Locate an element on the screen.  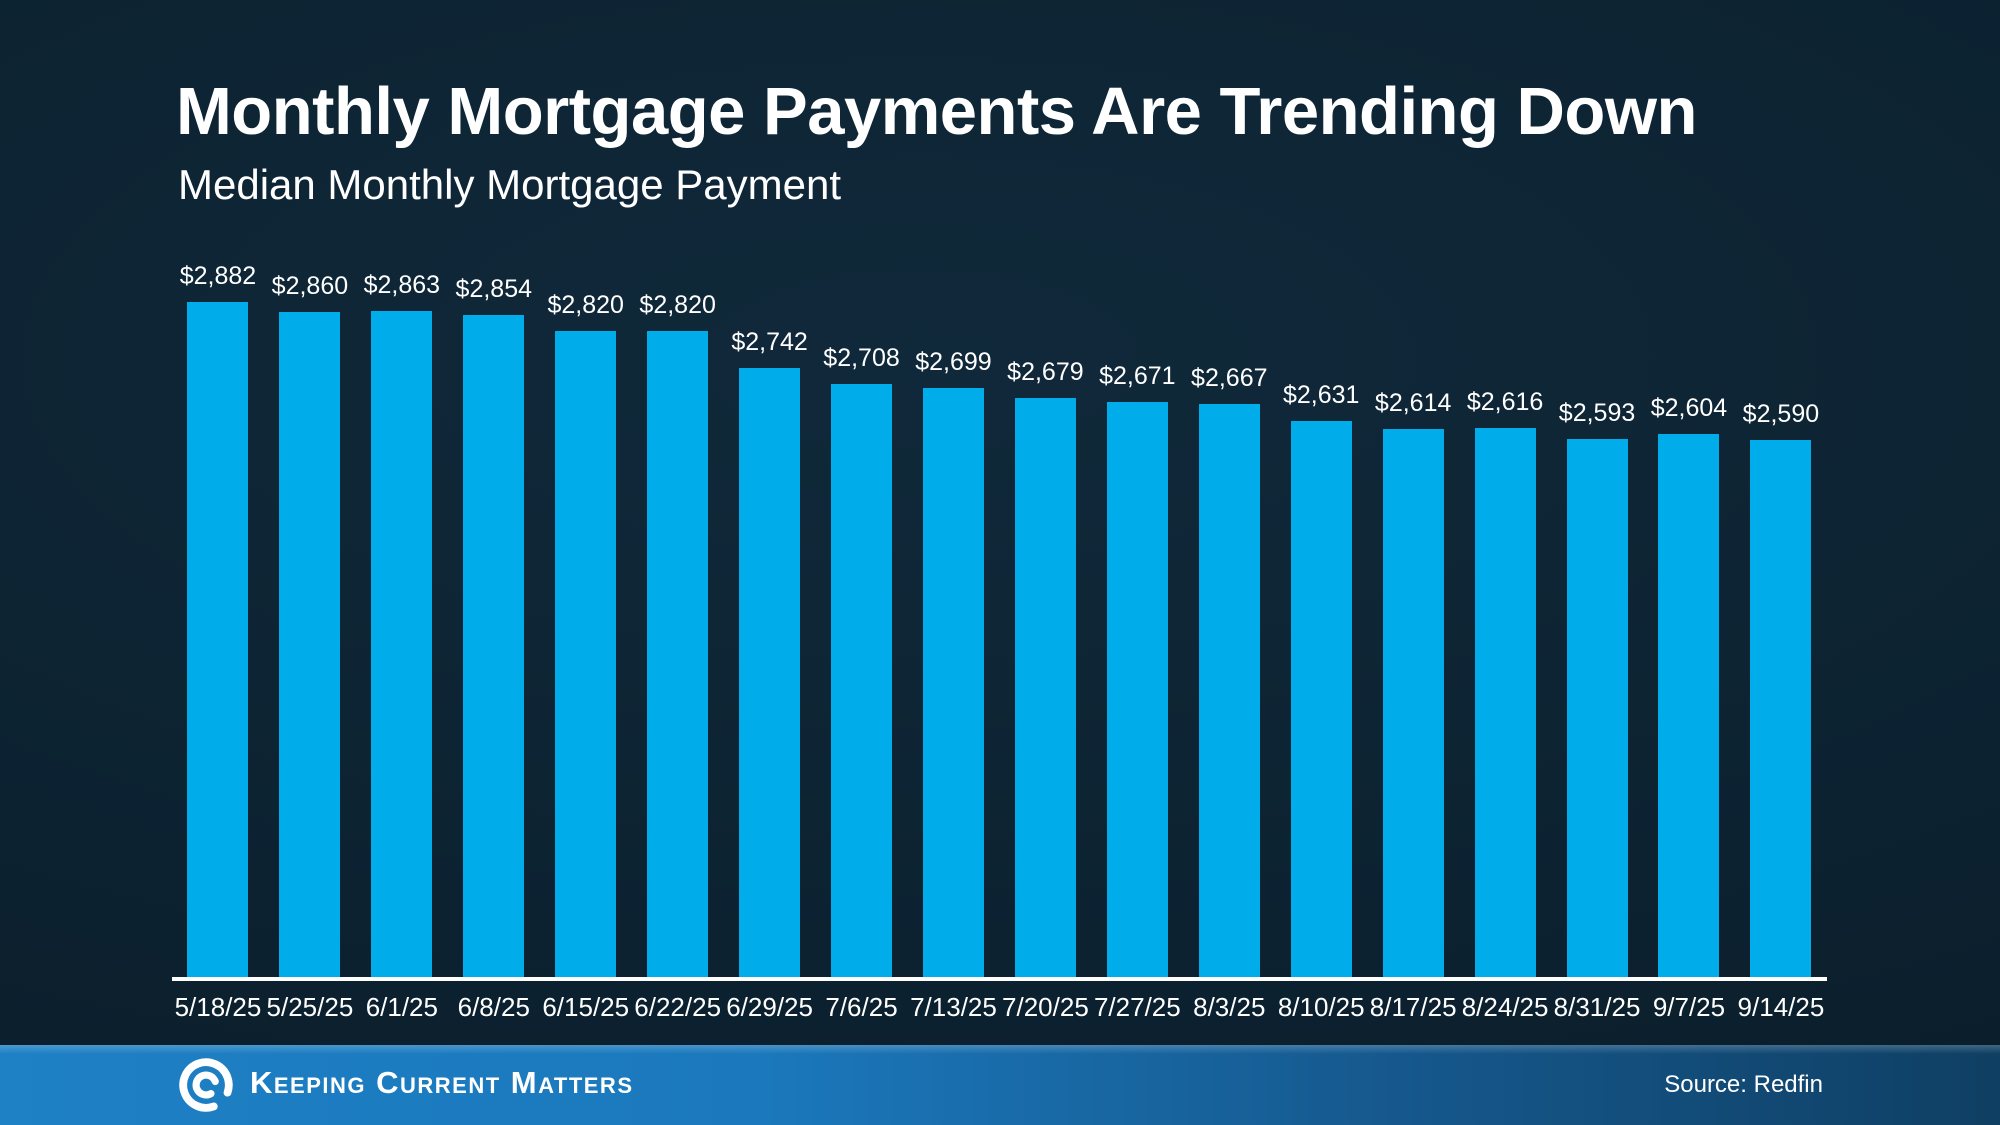
bar-cell: $2,860 is located at coordinates (310, 488).